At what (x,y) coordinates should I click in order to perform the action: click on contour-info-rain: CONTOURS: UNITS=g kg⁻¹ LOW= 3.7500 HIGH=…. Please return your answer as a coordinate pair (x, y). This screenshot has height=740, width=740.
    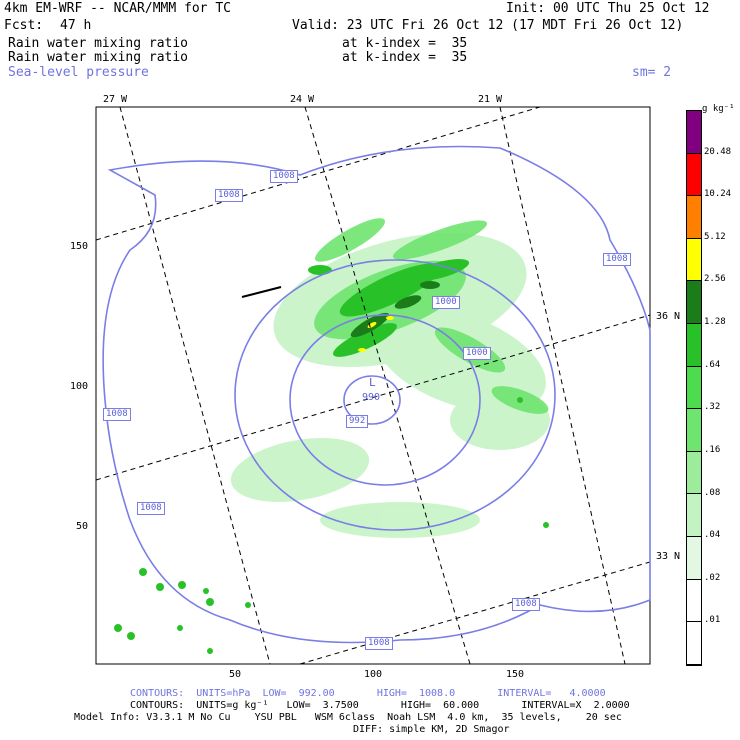
    Looking at the image, I should click on (380, 705).